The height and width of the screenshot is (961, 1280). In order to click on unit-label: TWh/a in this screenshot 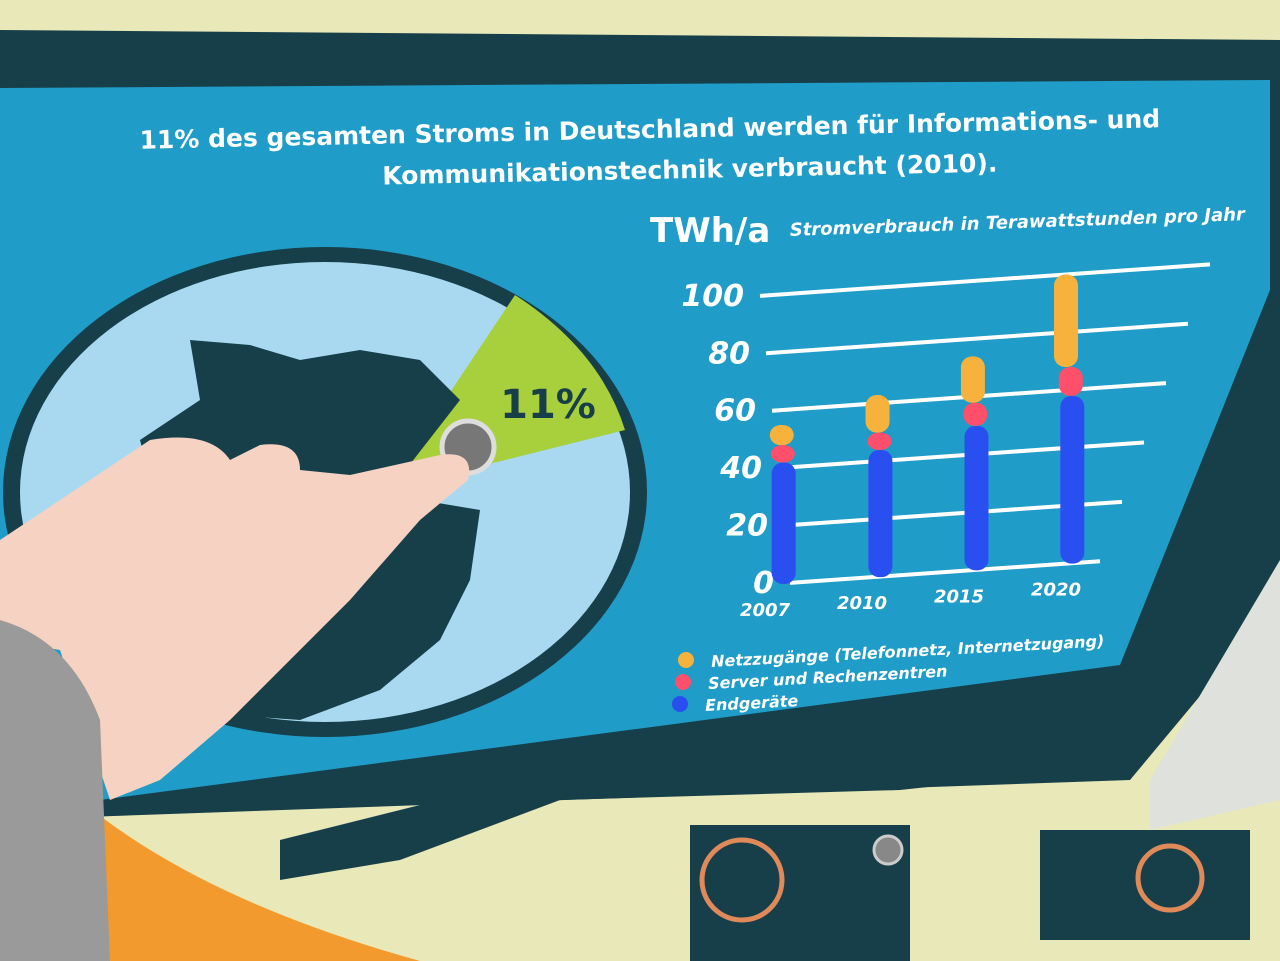, I will do `click(710, 231)`.